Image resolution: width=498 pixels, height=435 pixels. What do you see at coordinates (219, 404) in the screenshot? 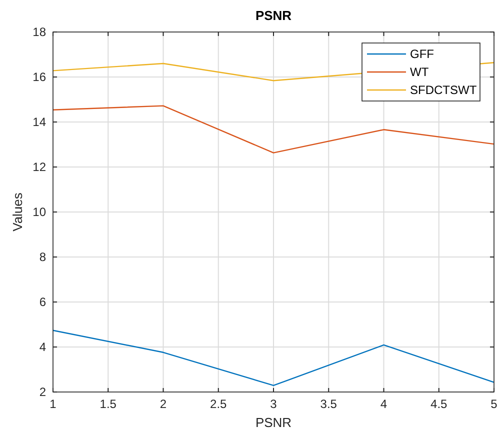
I see `x-tick-label: 2.5` at bounding box center [219, 404].